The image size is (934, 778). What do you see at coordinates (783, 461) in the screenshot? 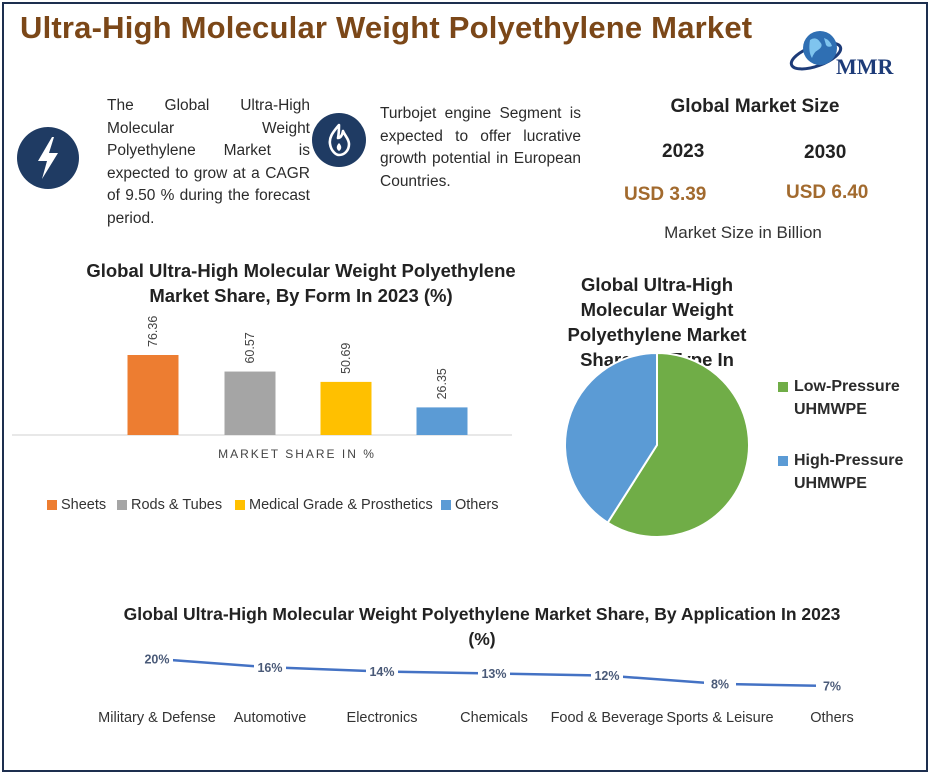
I see `legend-swatch-high-pressure` at bounding box center [783, 461].